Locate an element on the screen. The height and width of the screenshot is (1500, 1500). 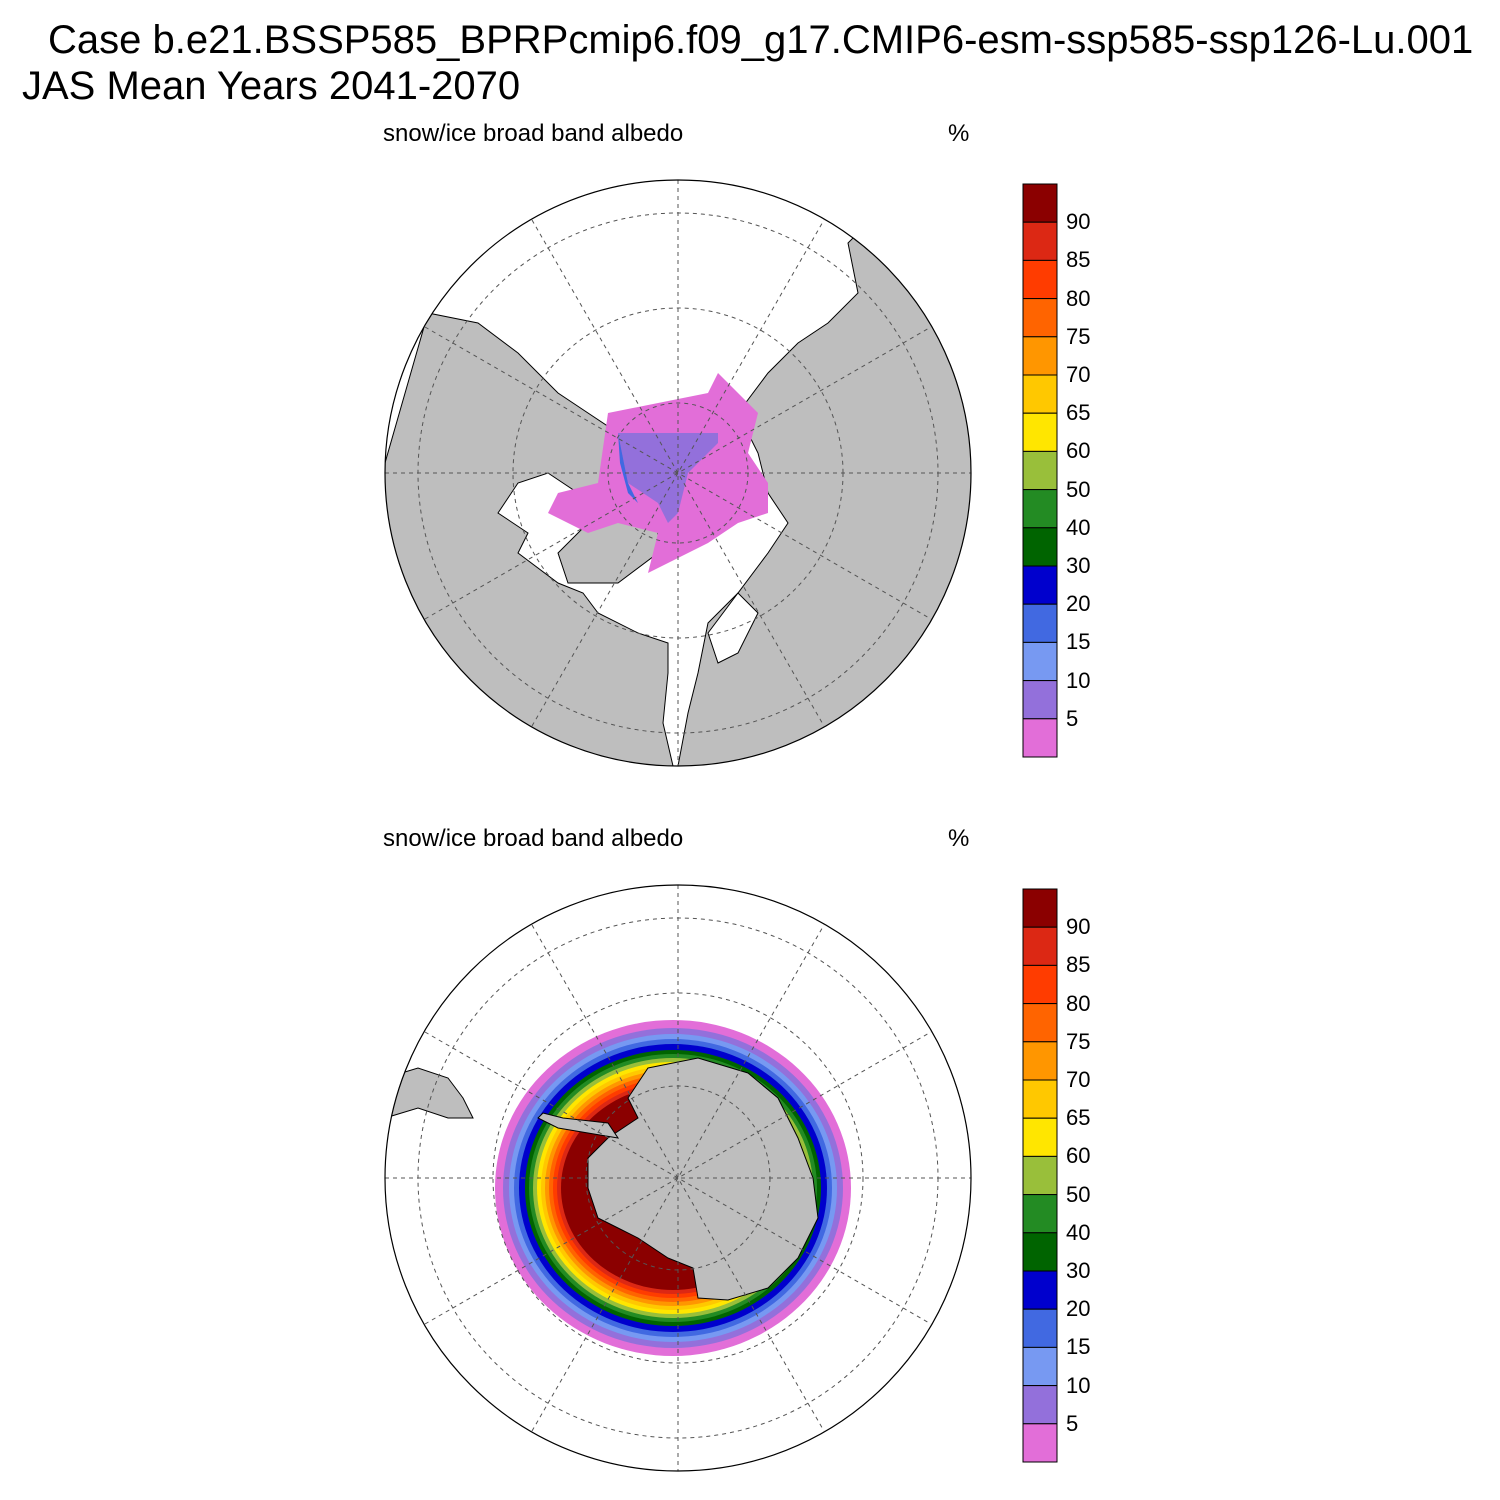
north-colorbar-label: 90 is located at coordinates (1078, 222).